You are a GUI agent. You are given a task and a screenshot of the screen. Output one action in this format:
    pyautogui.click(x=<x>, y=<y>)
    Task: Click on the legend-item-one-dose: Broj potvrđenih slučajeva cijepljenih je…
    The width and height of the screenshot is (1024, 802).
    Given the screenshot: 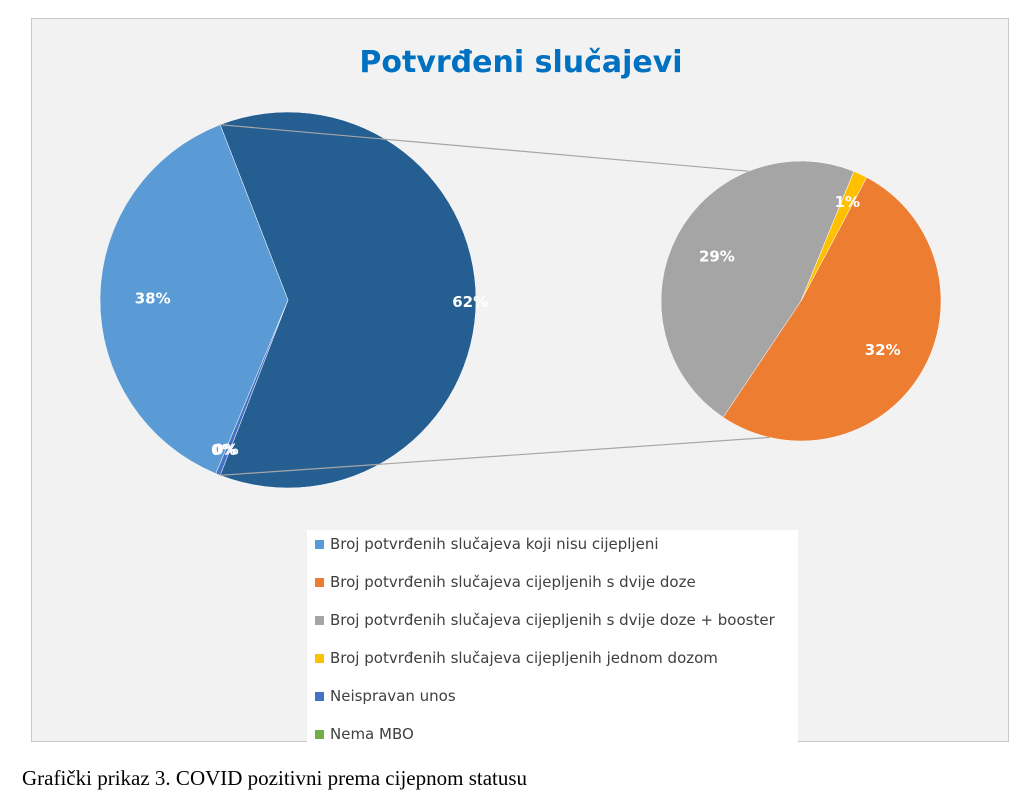 What is the action you would take?
    pyautogui.click(x=516, y=658)
    